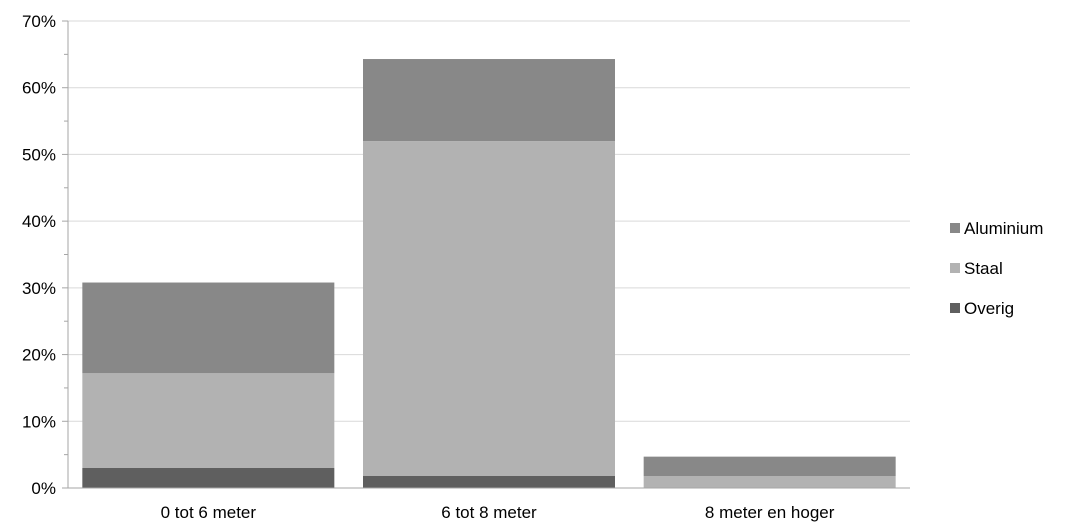 The height and width of the screenshot is (527, 1069). Describe the element at coordinates (39, 421) in the screenshot. I see `y-tick-label: 10%` at that location.